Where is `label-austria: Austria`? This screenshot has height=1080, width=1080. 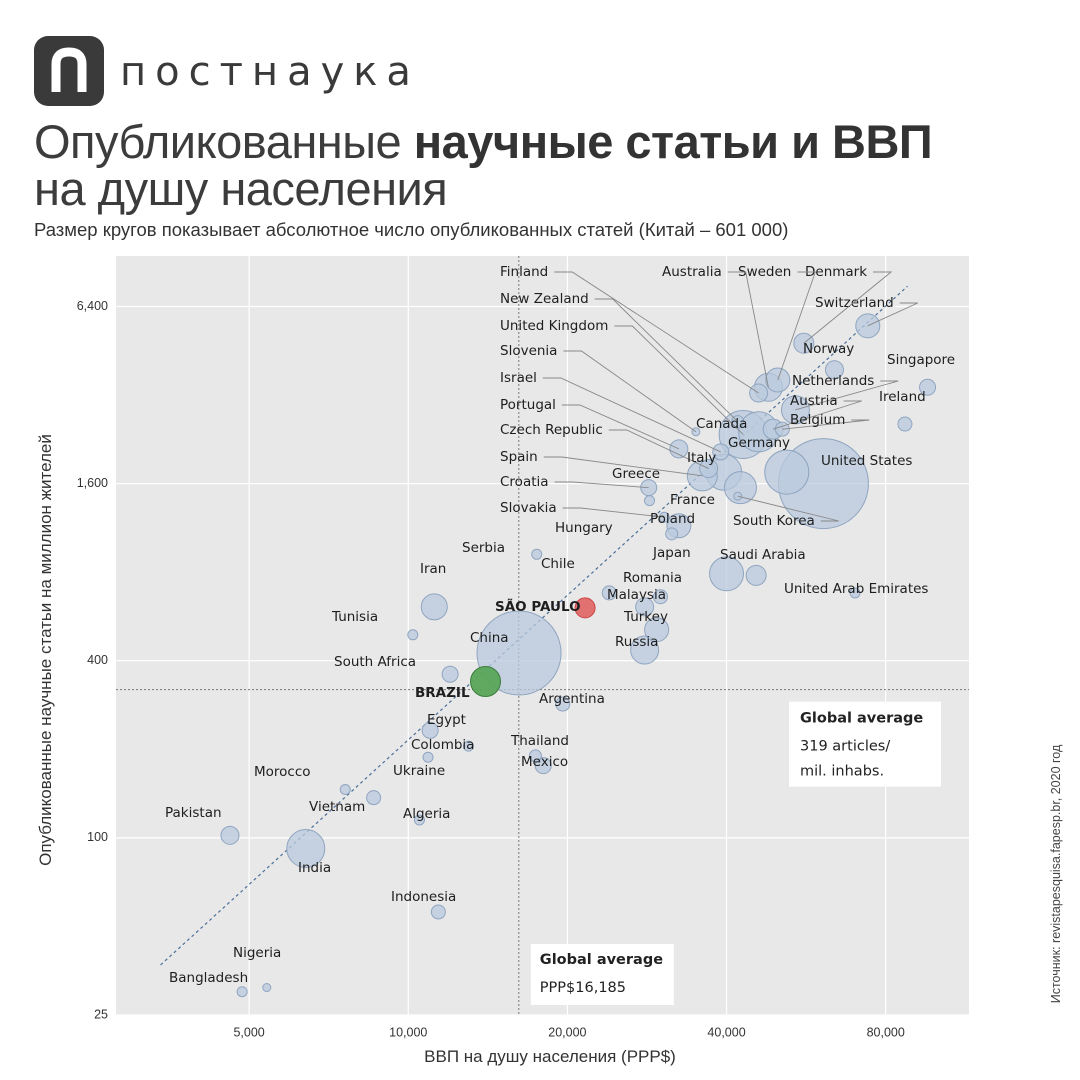 label-austria: Austria is located at coordinates (814, 401).